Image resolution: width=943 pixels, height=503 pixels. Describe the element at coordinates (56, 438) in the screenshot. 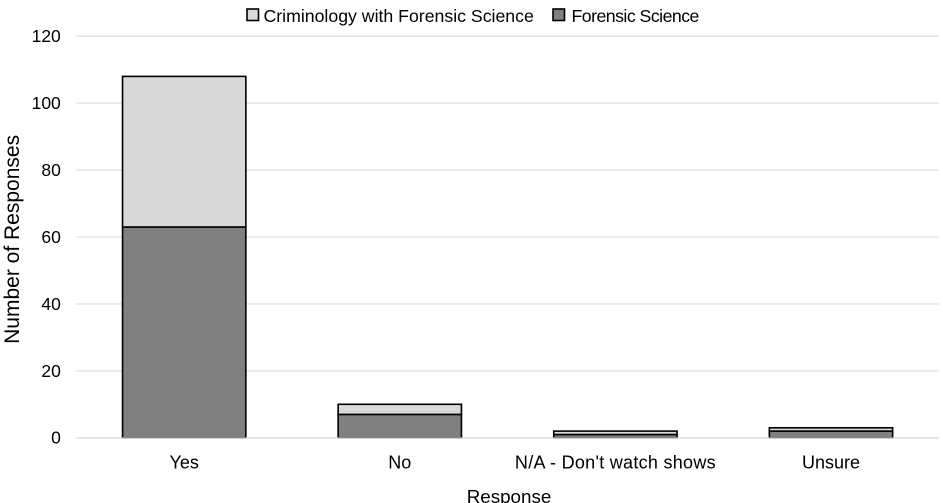

I see `svg-text: 0` at that location.